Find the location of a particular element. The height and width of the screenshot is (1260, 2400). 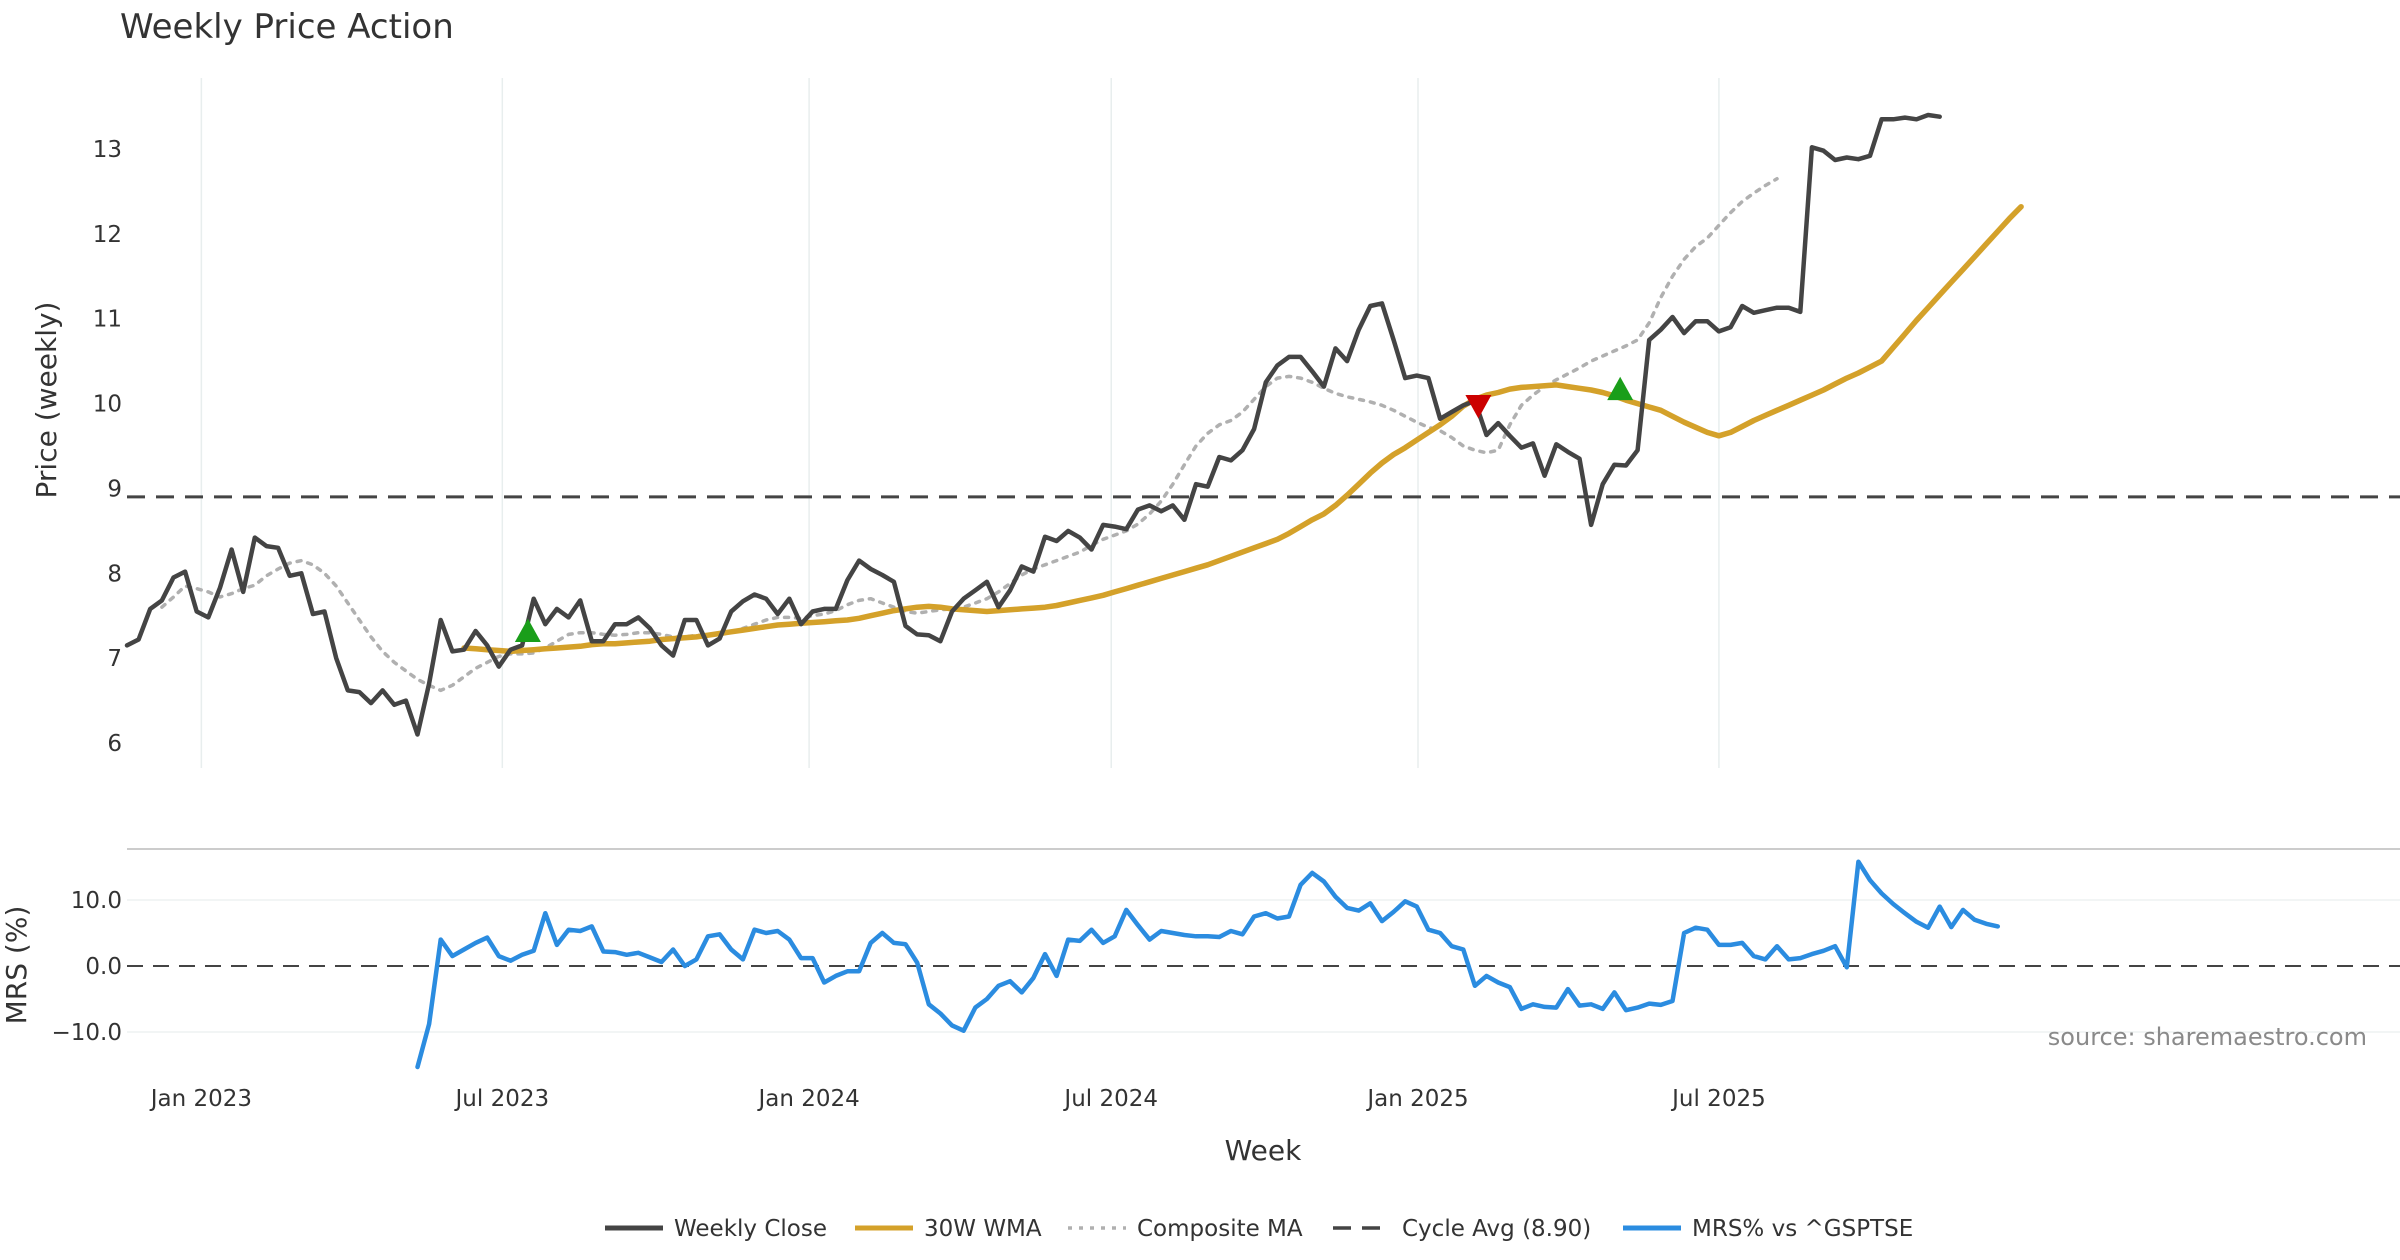

mrs-y-tick-label: 10.0 is located at coordinates (96, 901).